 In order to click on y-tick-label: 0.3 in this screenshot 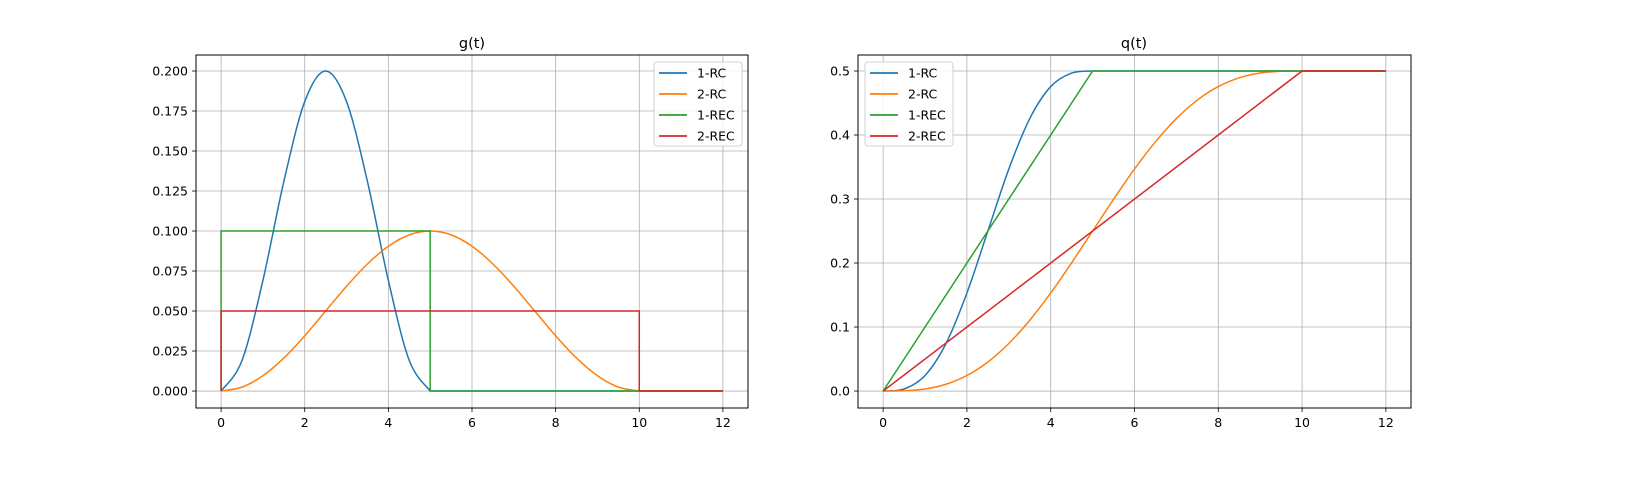, I will do `click(840, 199)`.